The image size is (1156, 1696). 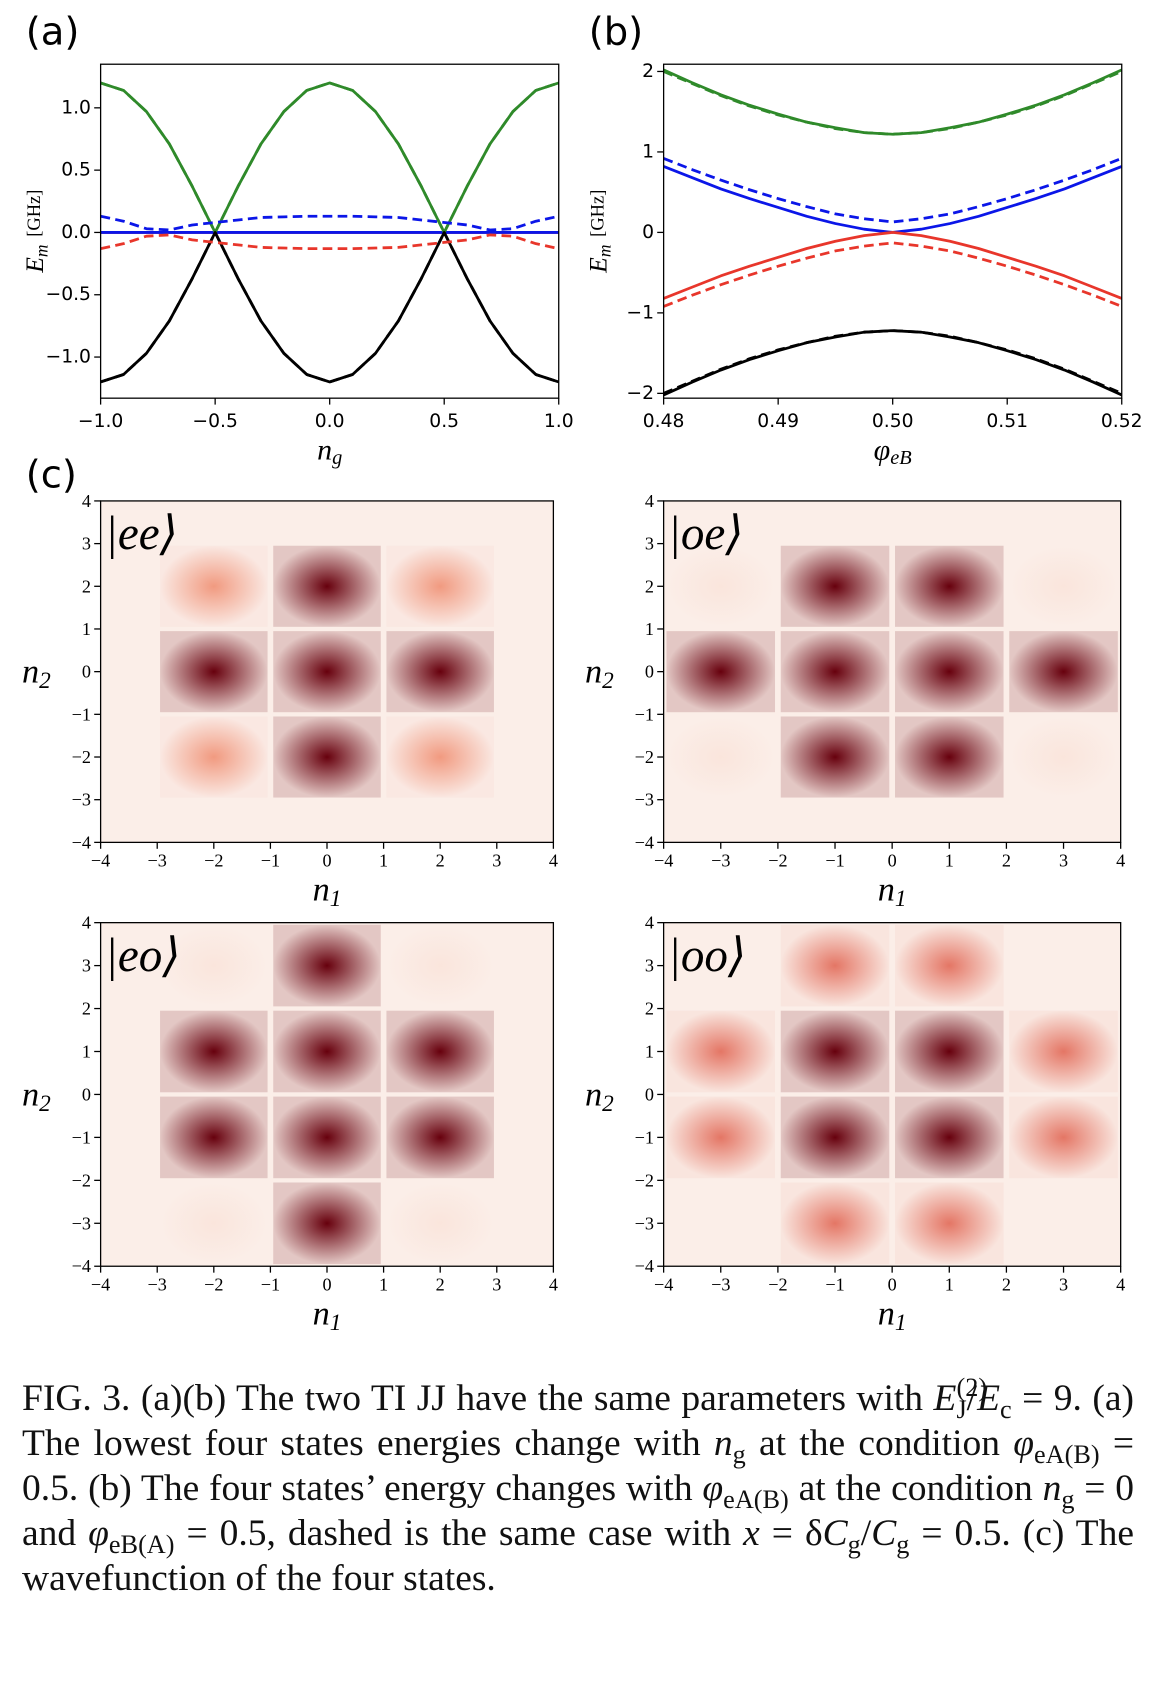 I want to click on state-label: |eo⟩, so click(x=143, y=956).